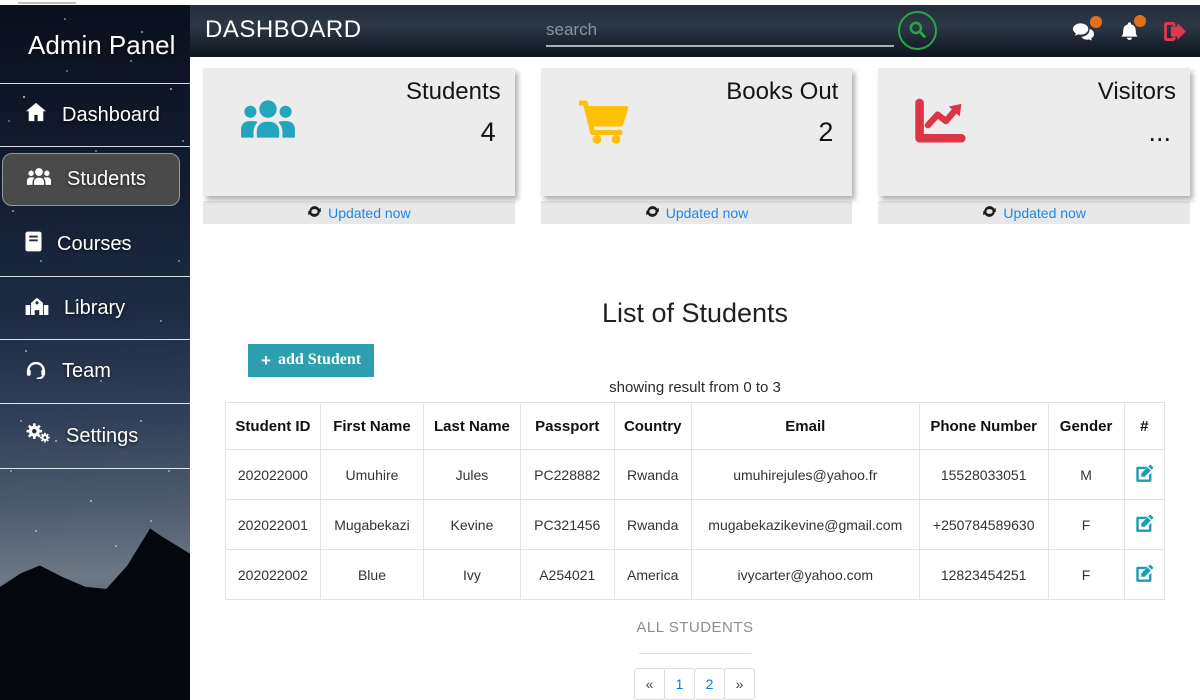 This screenshot has width=1200, height=700. I want to click on cell-last-name: Ivy, so click(472, 574).